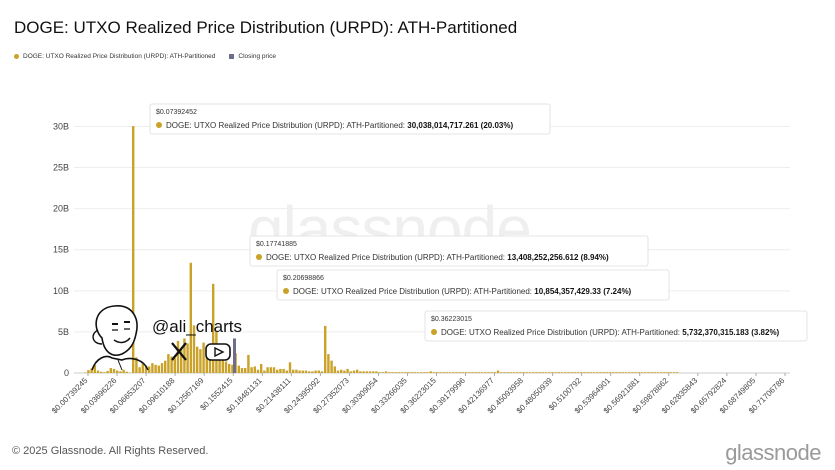  I want to click on x-logo-icon, so click(179, 351).